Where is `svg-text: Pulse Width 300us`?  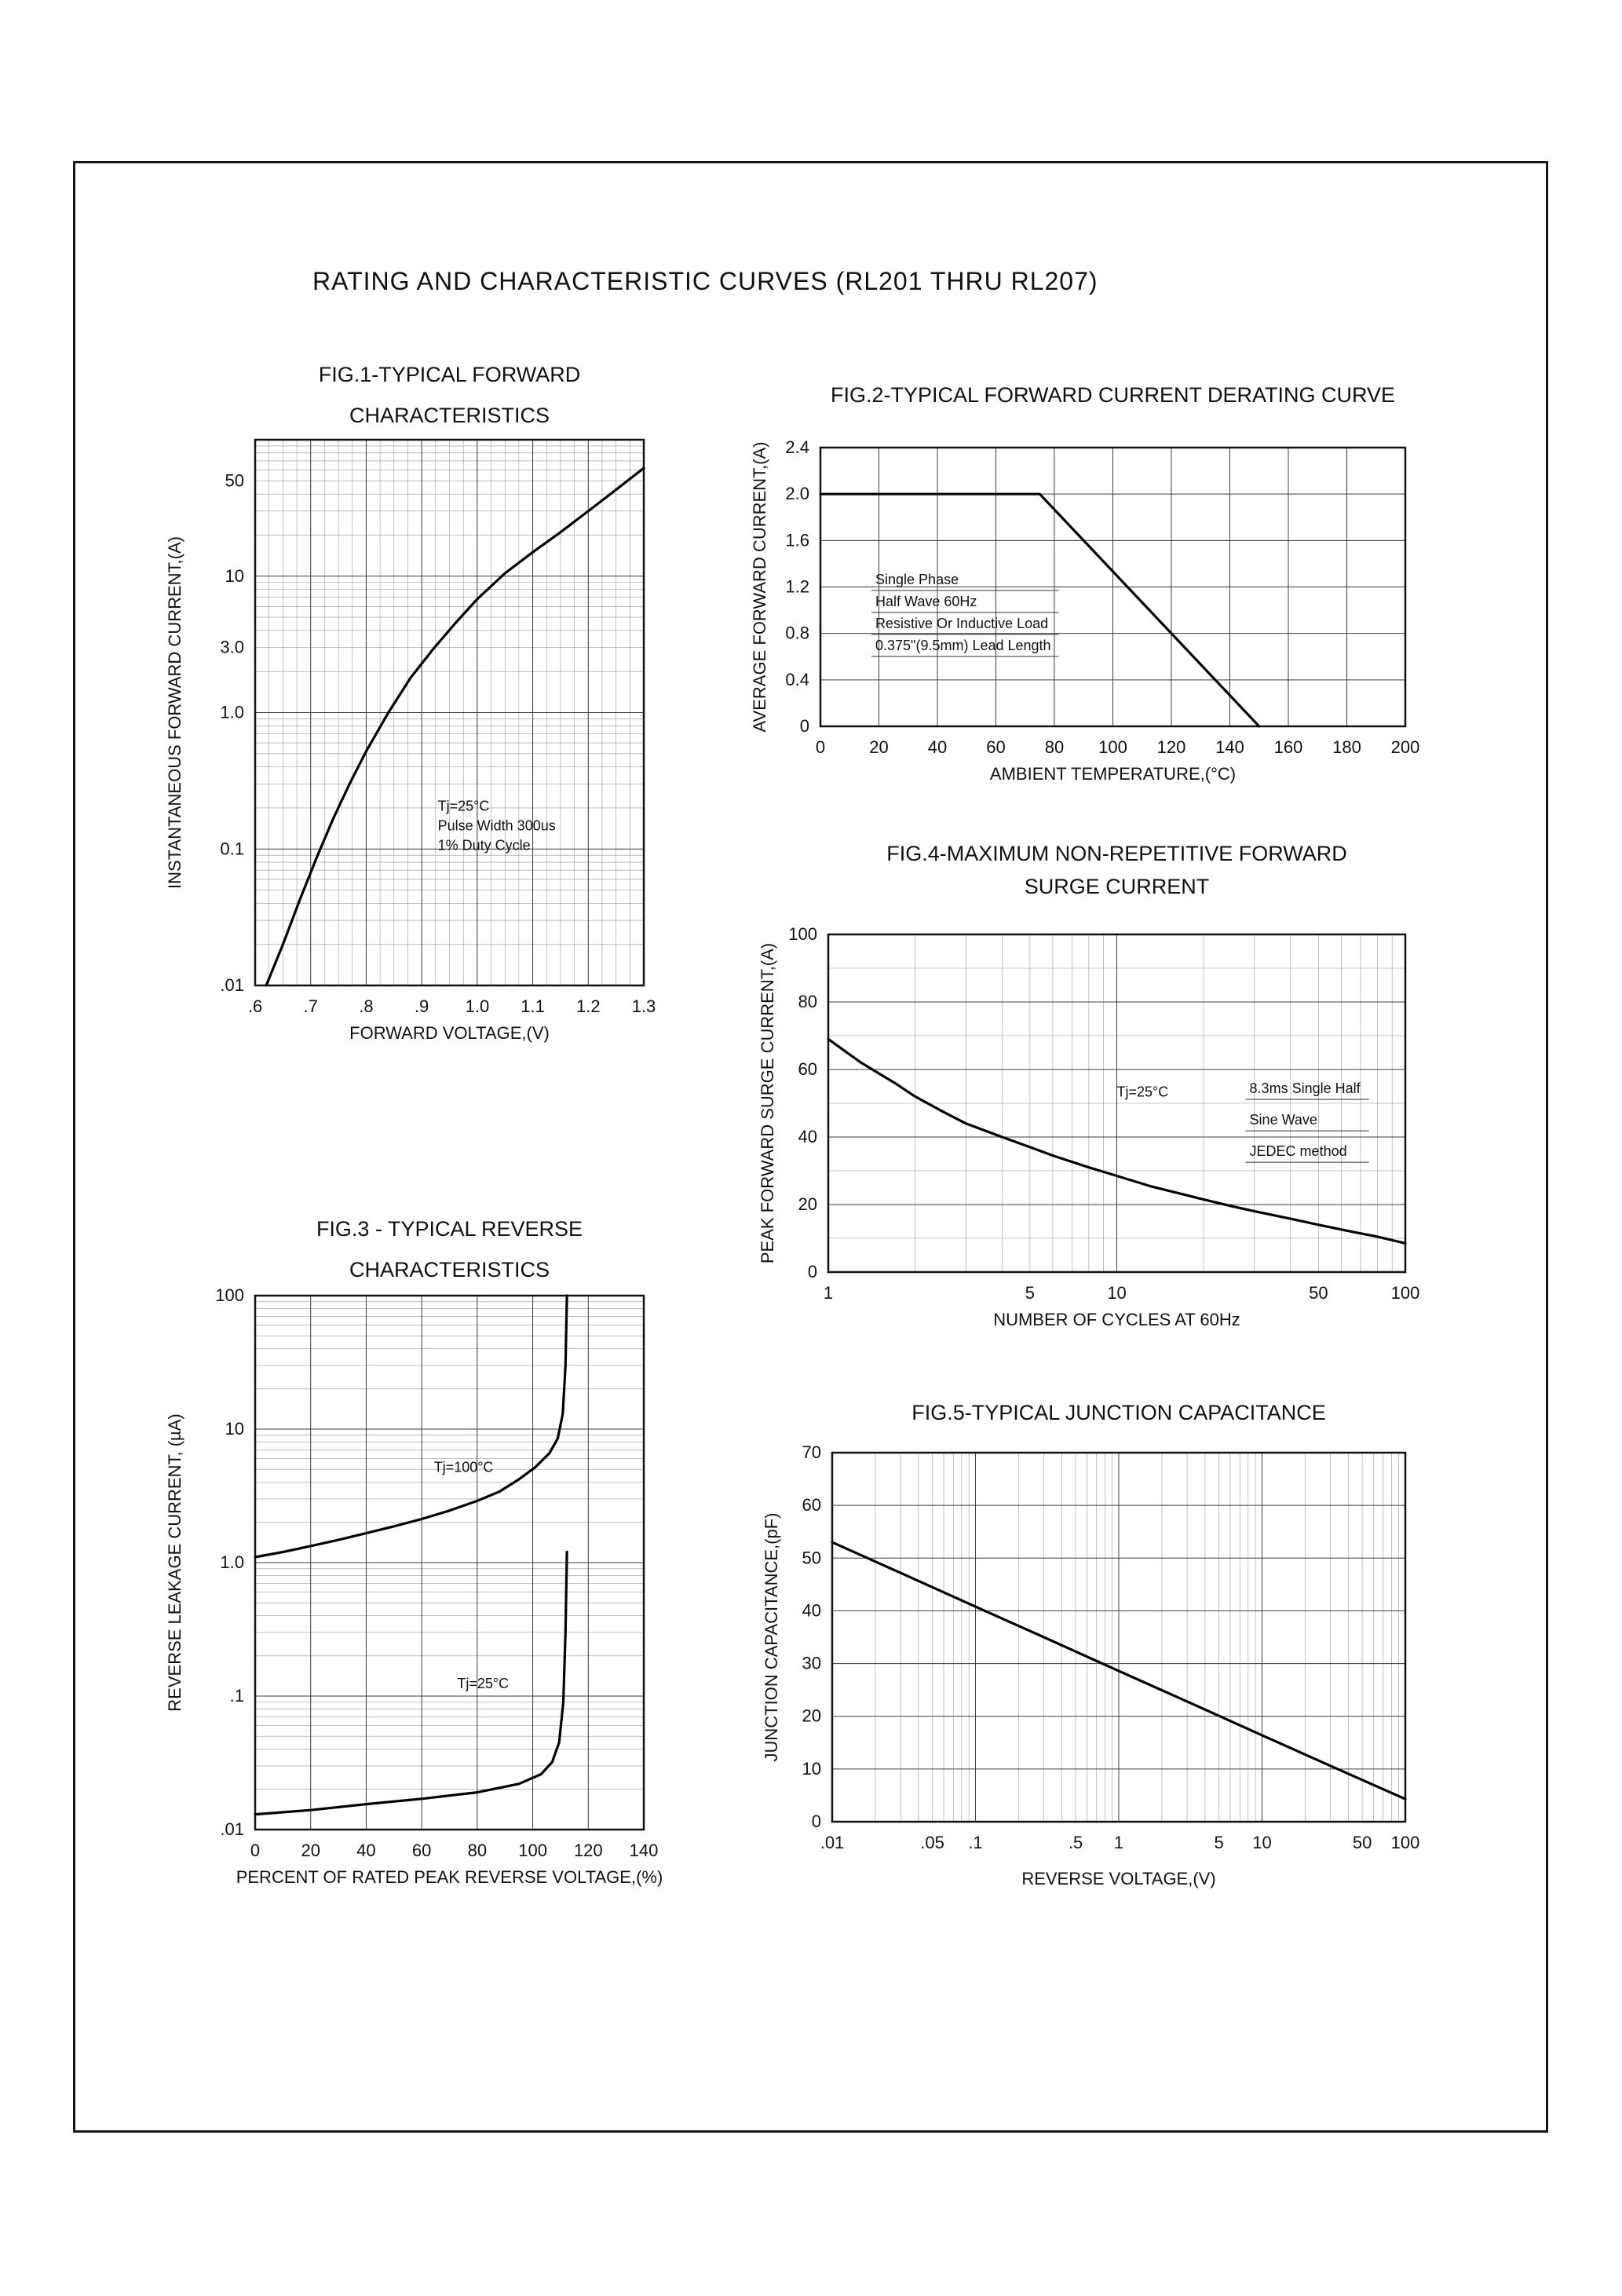
svg-text: Pulse Width 300us is located at coordinates (497, 826).